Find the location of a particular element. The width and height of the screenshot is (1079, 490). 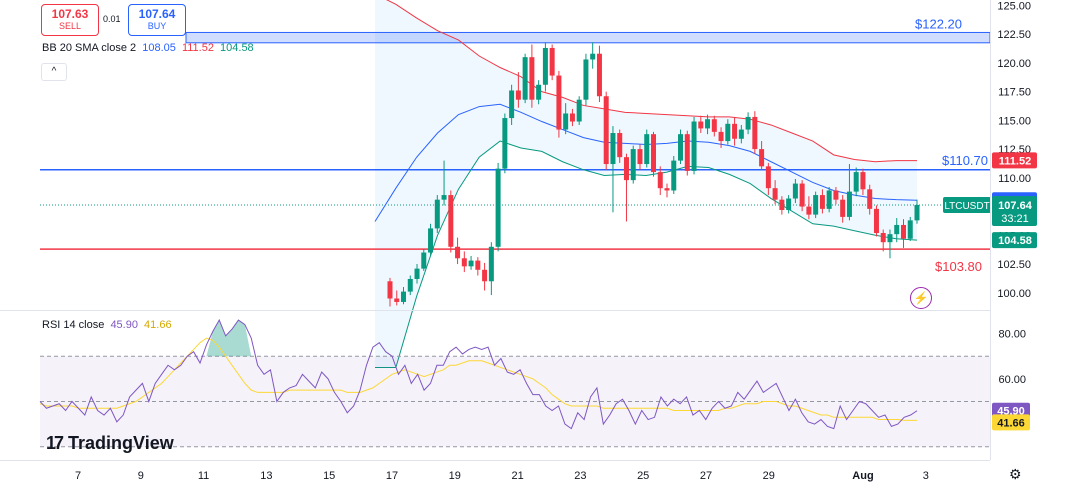

buy-button: 107.64 BUY is located at coordinates (157, 20).